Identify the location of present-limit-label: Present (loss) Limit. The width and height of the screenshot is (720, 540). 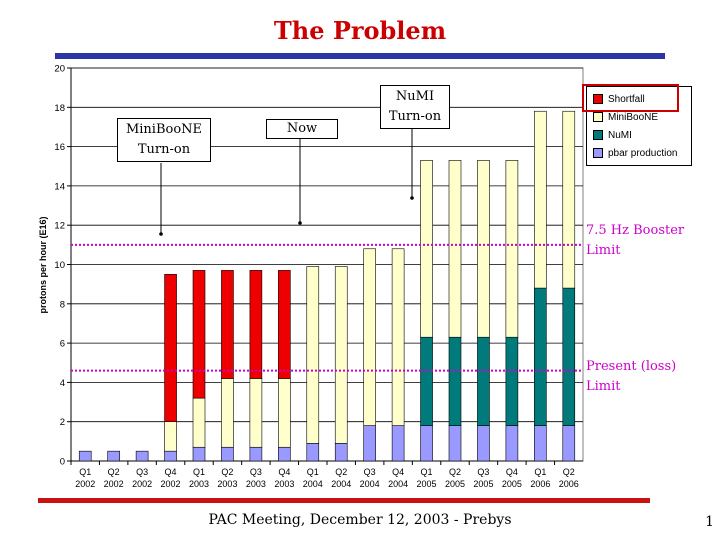
(631, 377).